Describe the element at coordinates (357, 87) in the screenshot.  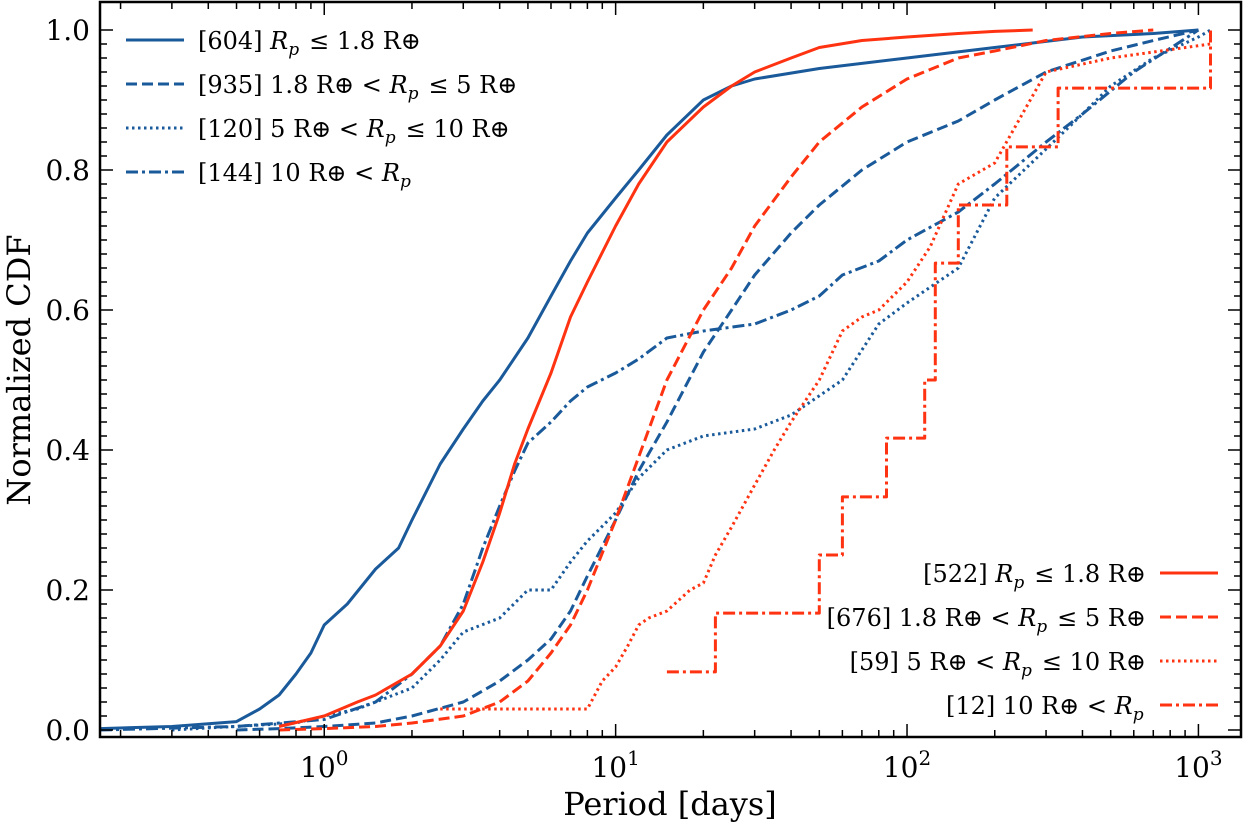
I see `legend-entry-label: [935] 1.8 R⊕ < Rp ≤ 5 R⊕` at that location.